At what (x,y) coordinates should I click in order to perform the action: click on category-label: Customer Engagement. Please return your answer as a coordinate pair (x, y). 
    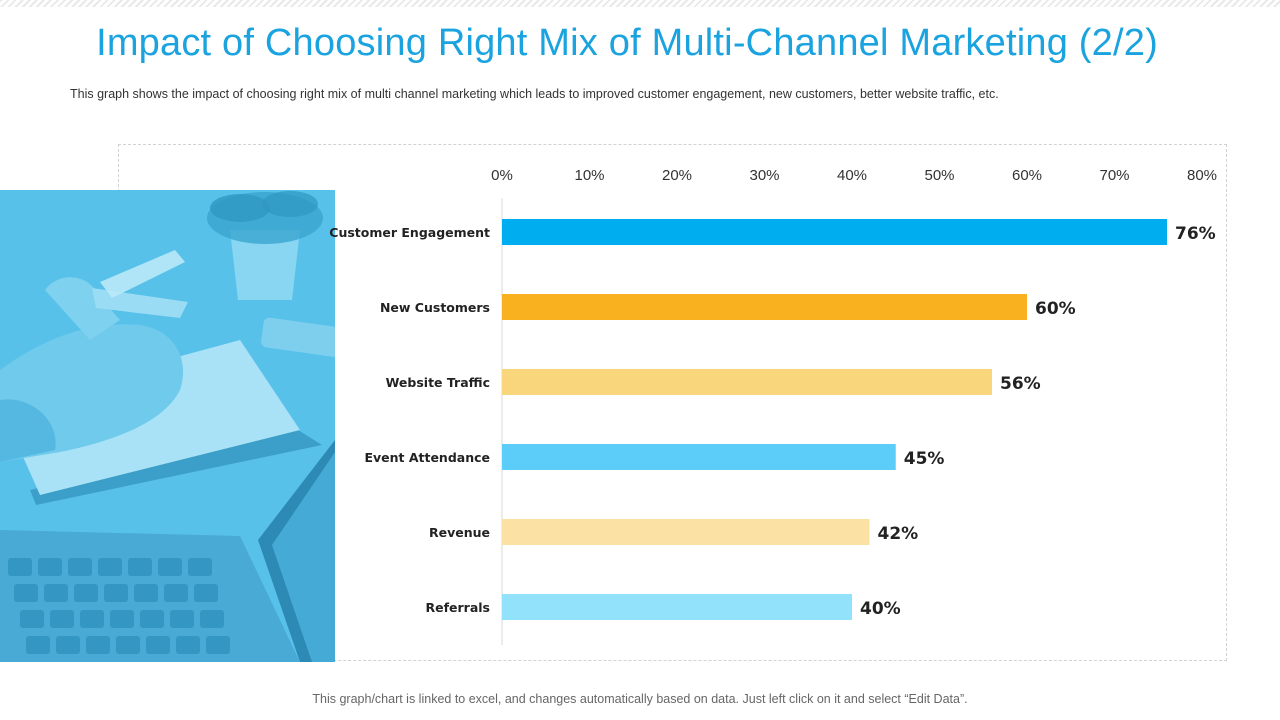
    Looking at the image, I should click on (409, 232).